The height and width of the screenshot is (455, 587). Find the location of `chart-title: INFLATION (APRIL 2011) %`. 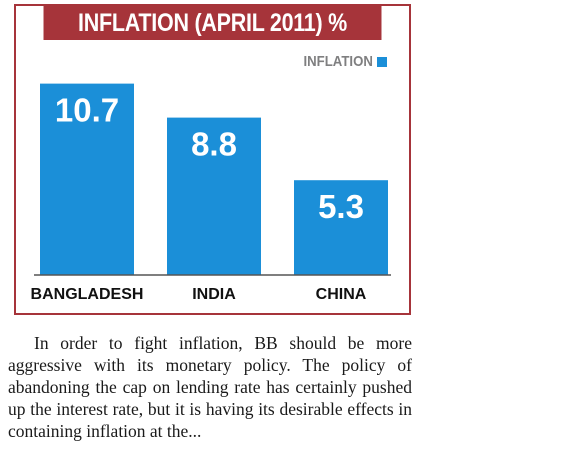

chart-title: INFLATION (APRIL 2011) % is located at coordinates (212, 23).